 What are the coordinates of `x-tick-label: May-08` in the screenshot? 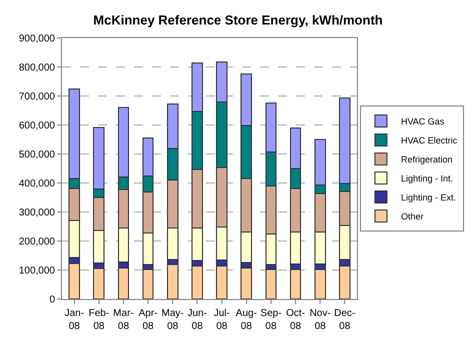 It's located at (173, 320).